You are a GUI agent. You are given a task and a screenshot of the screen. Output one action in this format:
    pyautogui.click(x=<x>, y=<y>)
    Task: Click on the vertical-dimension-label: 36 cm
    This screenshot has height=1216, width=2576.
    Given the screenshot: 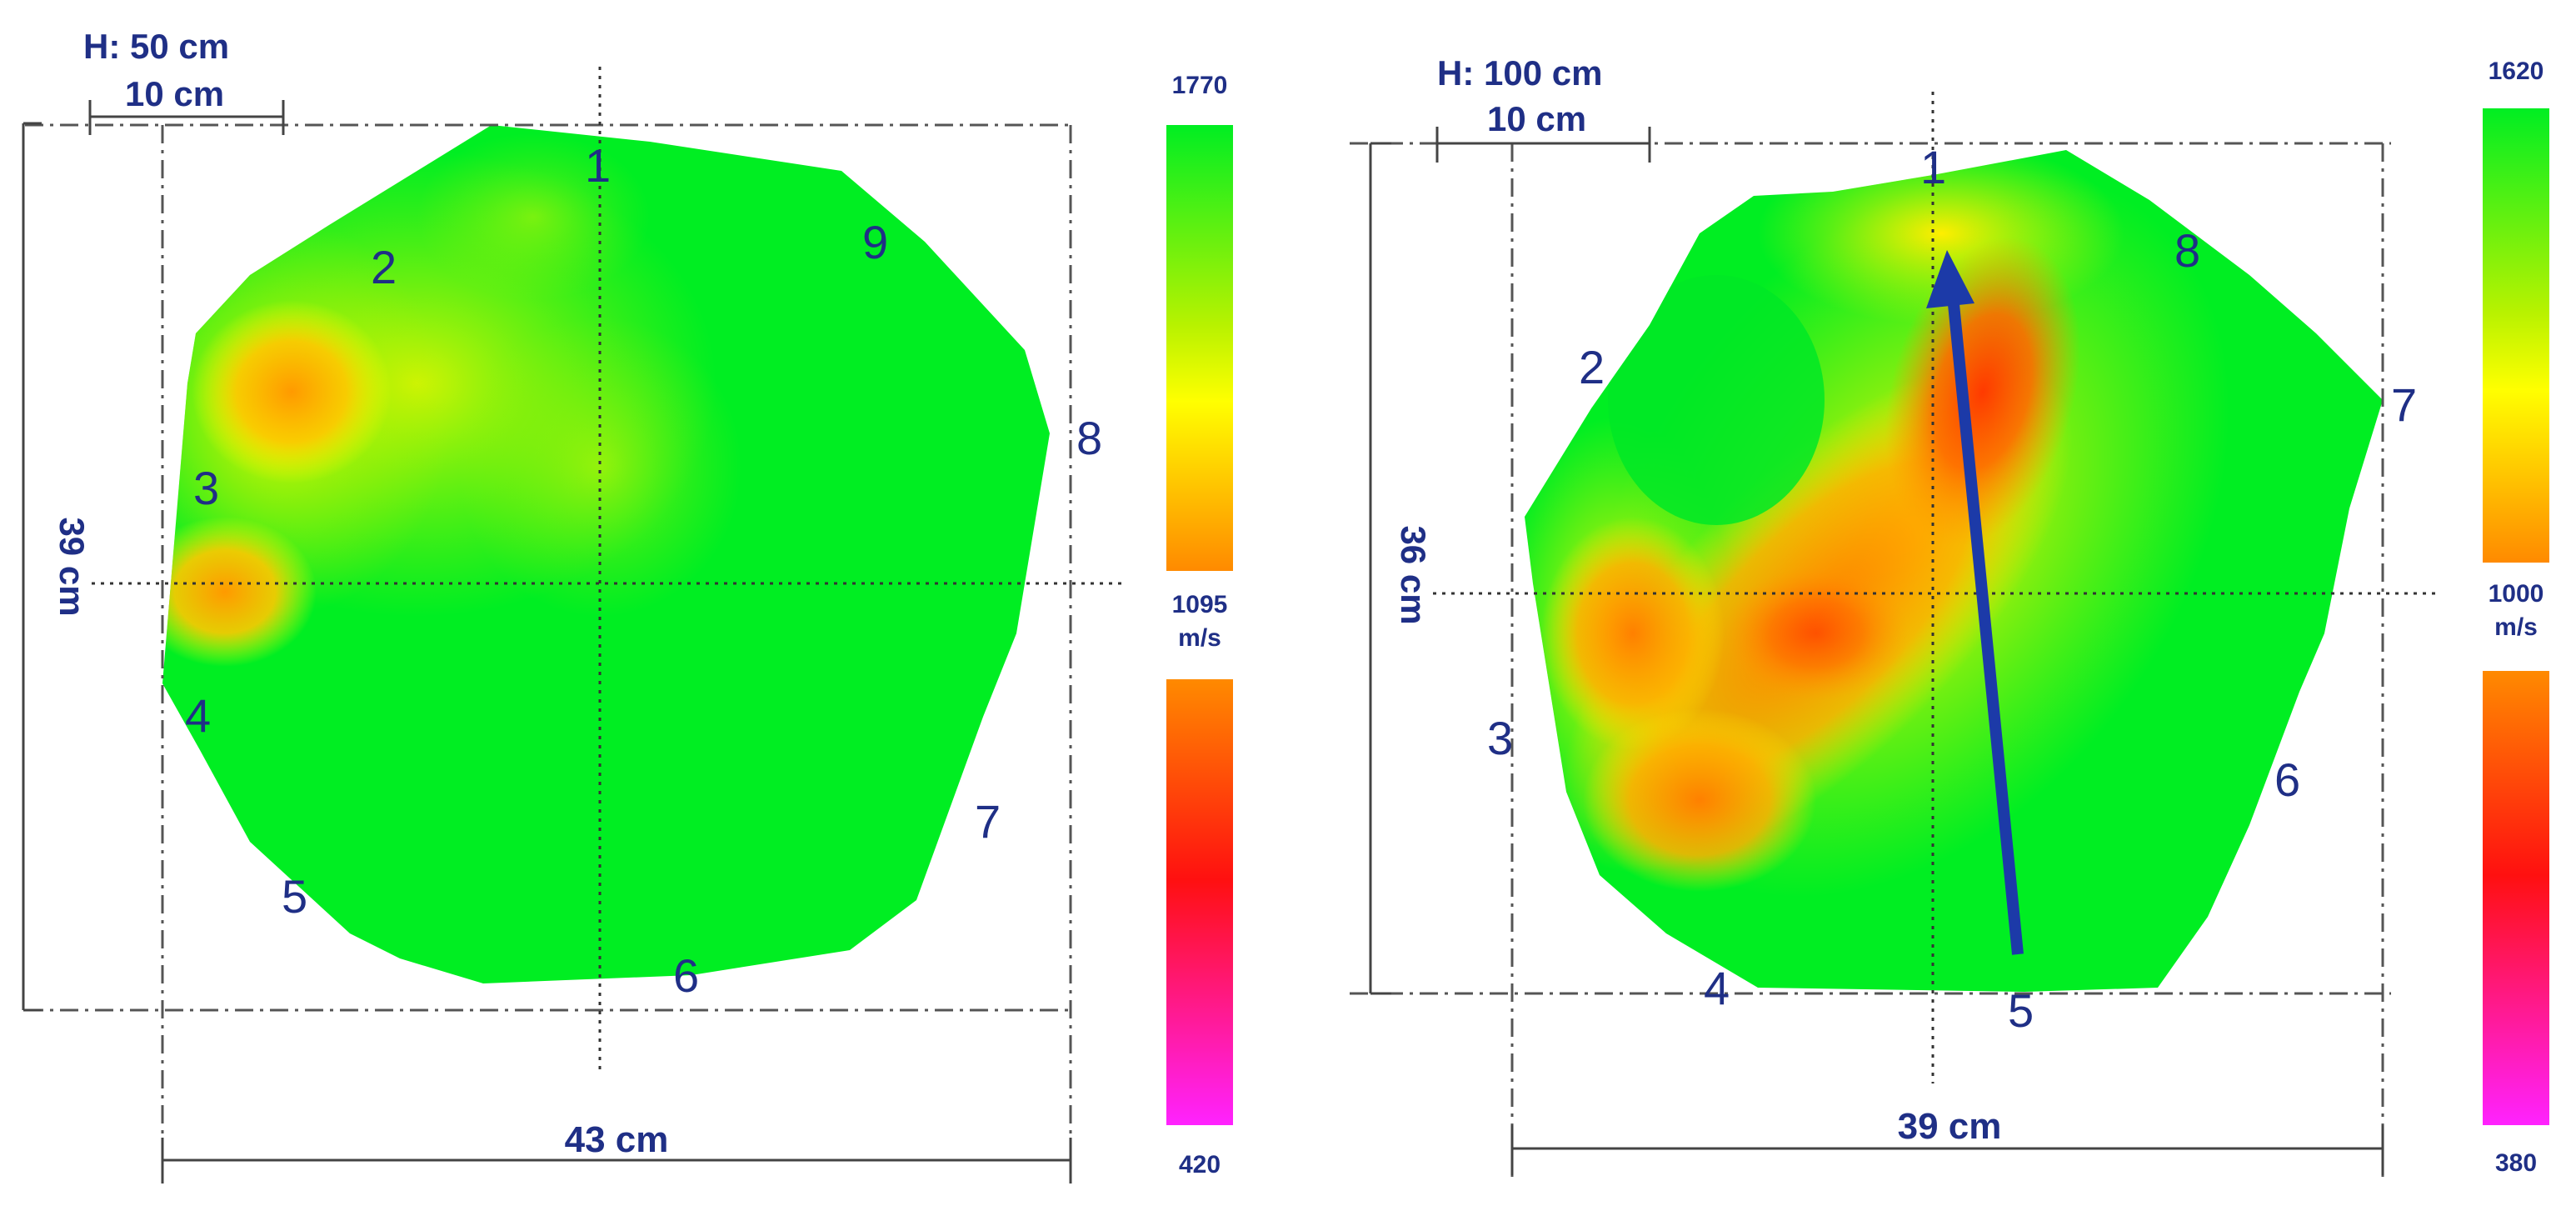 What is the action you would take?
    pyautogui.click(x=1413, y=574)
    